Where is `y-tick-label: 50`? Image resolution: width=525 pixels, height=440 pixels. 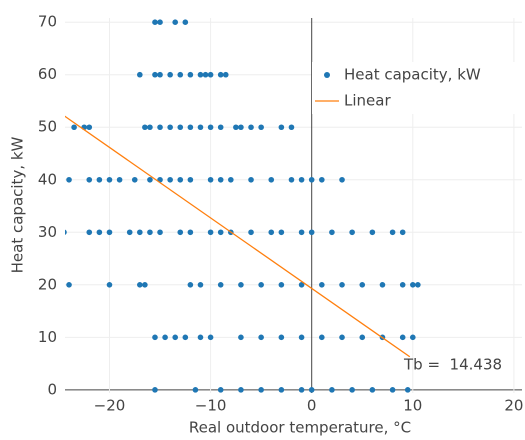
y-tick-label: 50 is located at coordinates (47, 127).